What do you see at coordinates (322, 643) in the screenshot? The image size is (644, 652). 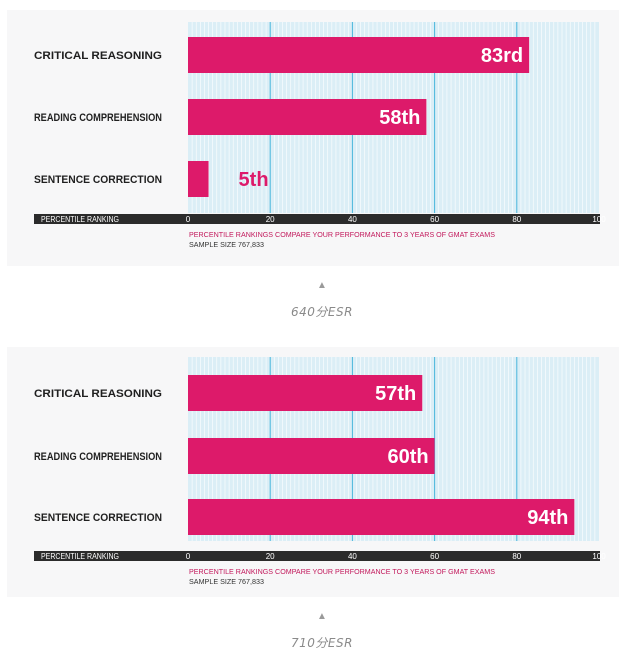 I see `caption-710-esr: 710分ESR` at bounding box center [322, 643].